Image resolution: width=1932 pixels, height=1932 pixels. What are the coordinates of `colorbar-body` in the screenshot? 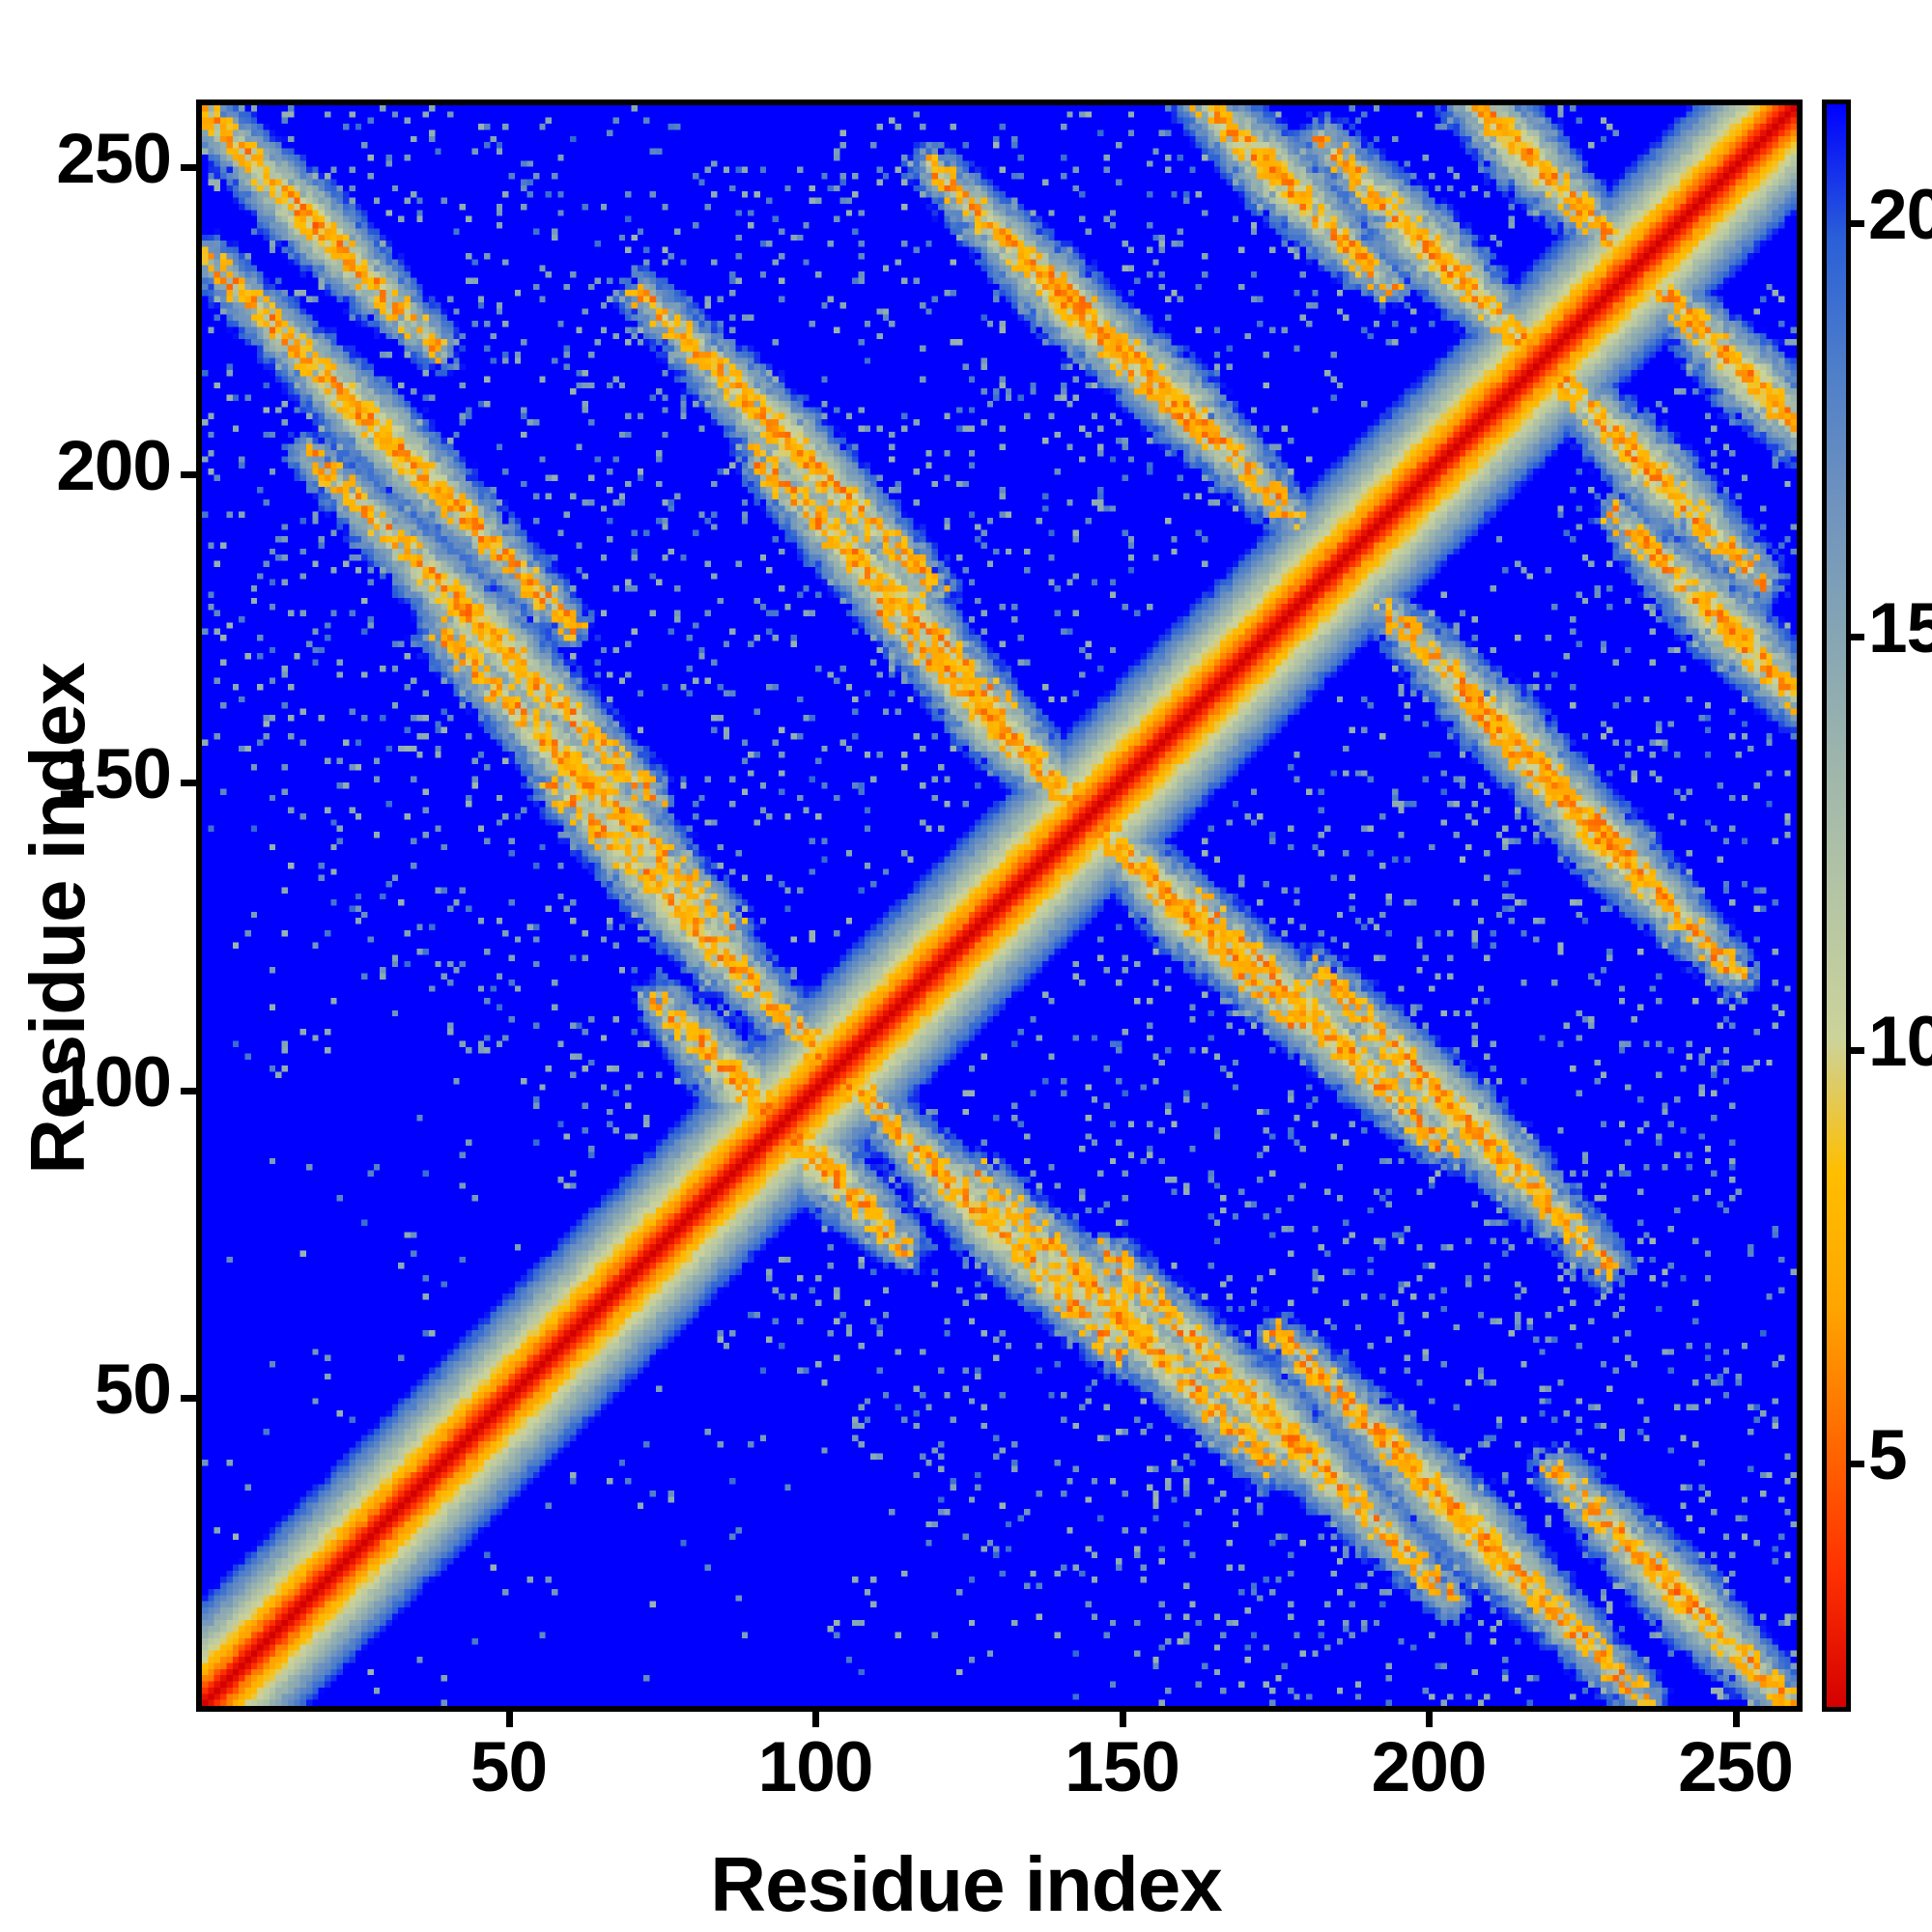 It's located at (1836, 905).